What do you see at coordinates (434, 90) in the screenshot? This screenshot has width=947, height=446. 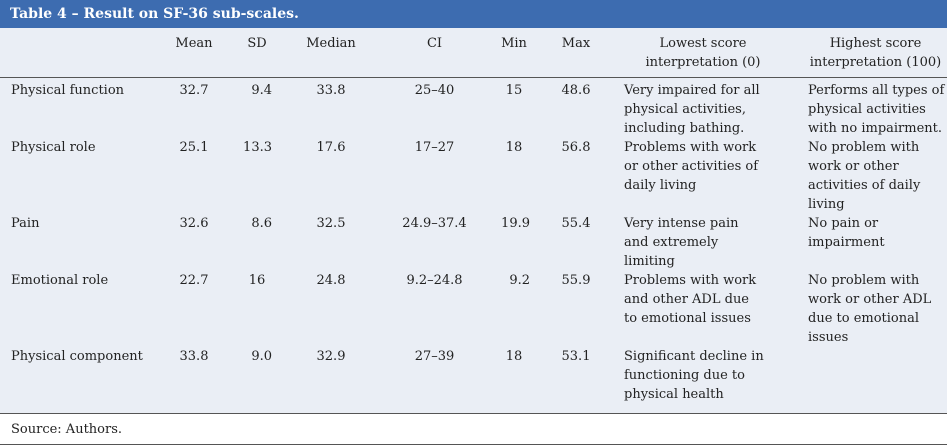 I see `cell-ci: 25–40` at bounding box center [434, 90].